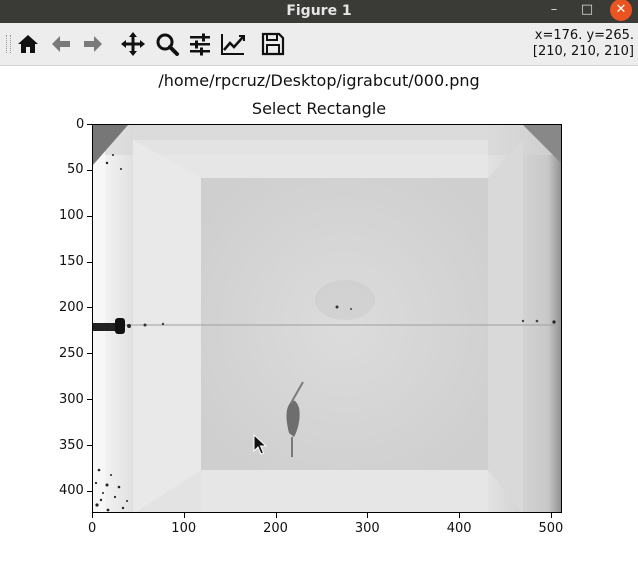 The height and width of the screenshot is (568, 638). I want to click on coords-pixel-value: [210, 210, 210], so click(583, 51).